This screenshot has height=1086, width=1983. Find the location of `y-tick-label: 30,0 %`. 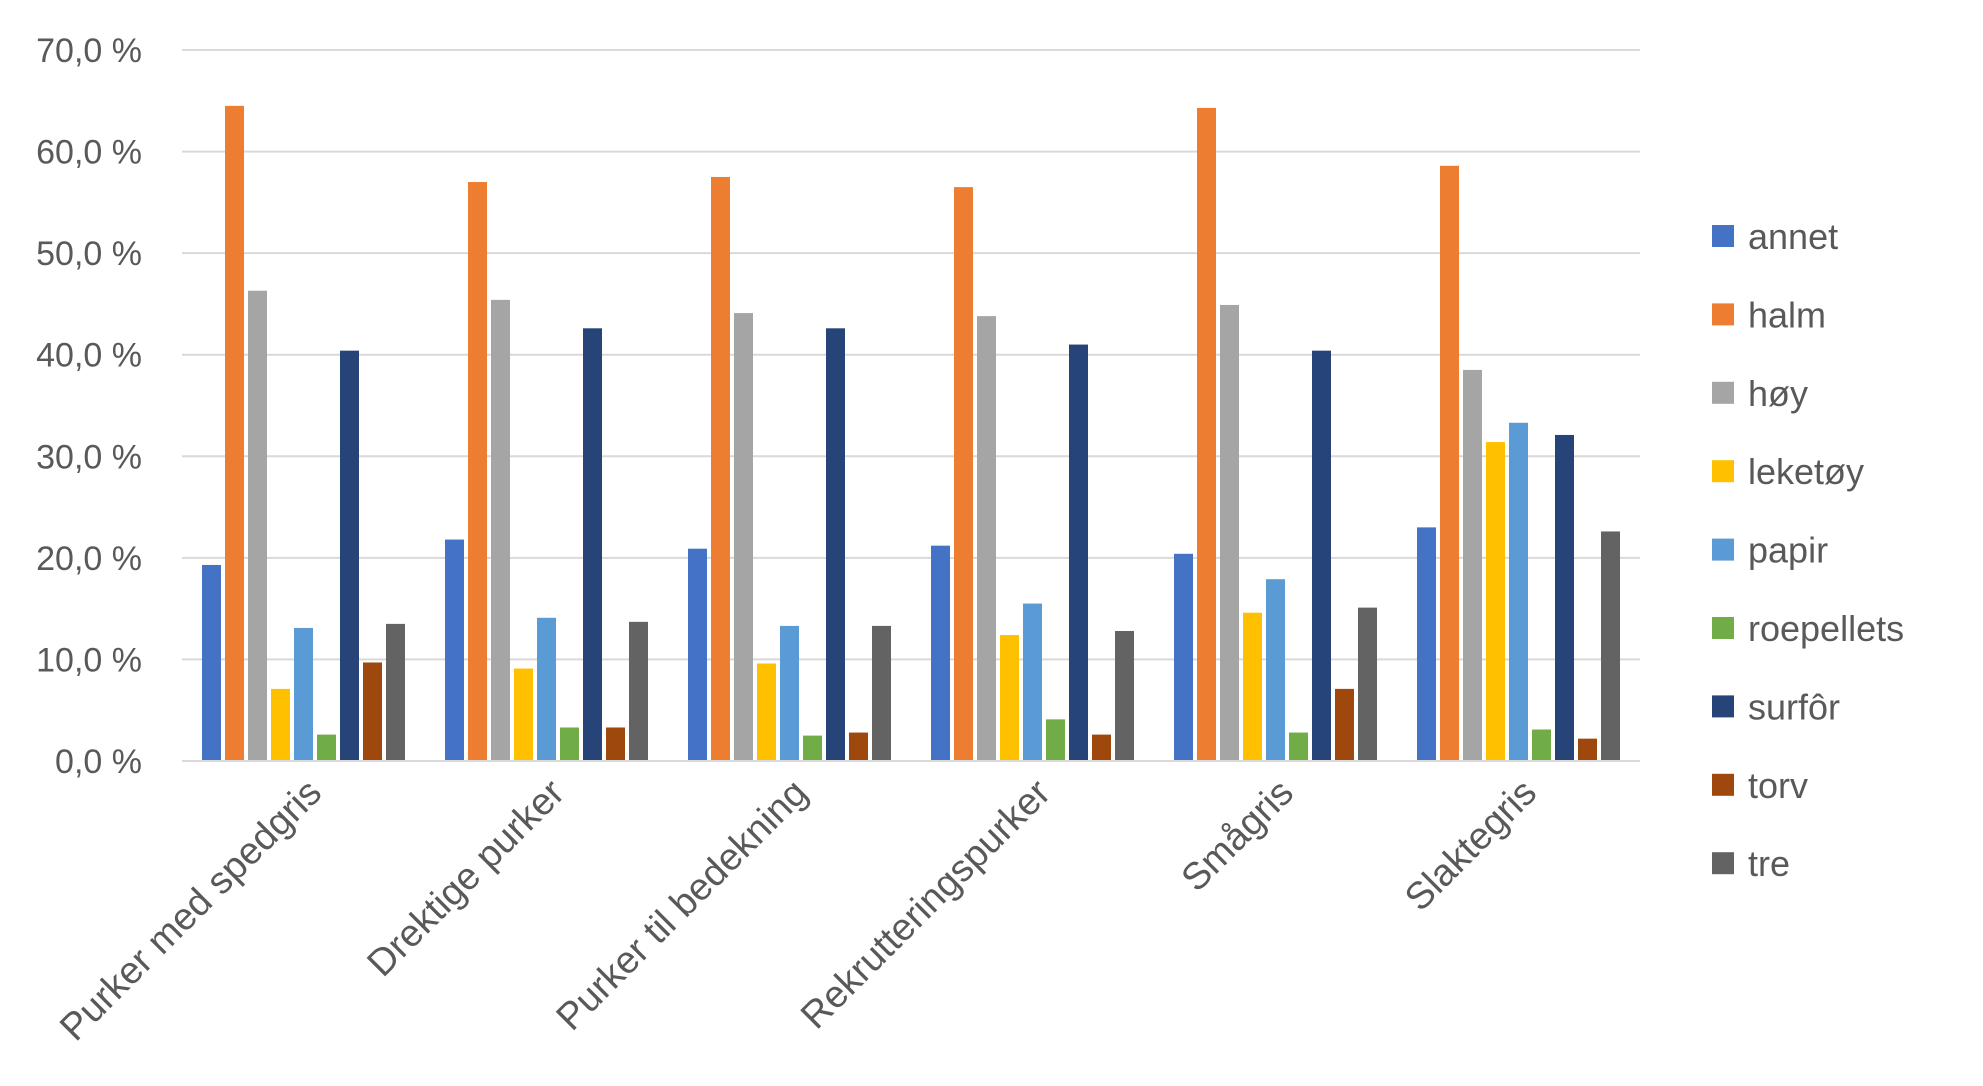

y-tick-label: 30,0 % is located at coordinates (89, 457).